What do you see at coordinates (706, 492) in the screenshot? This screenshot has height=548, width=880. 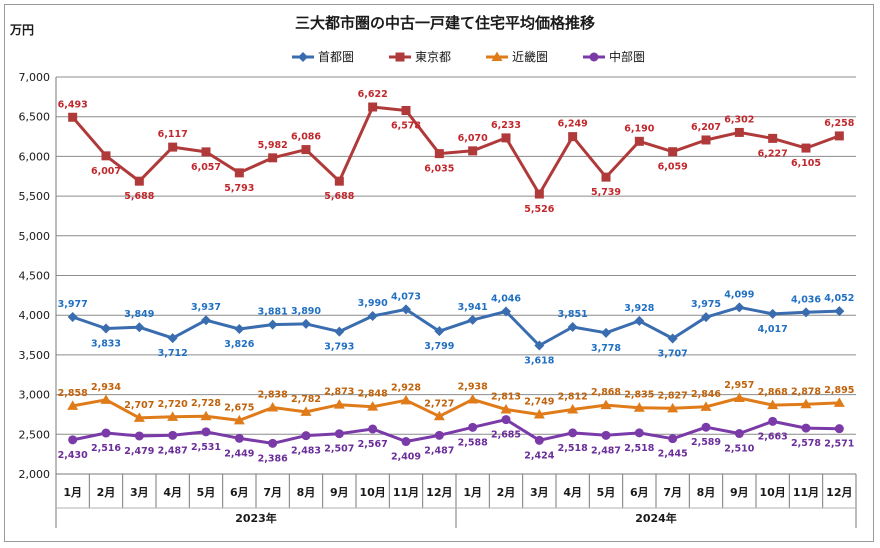 I see `x-tick-label: 8月` at bounding box center [706, 492].